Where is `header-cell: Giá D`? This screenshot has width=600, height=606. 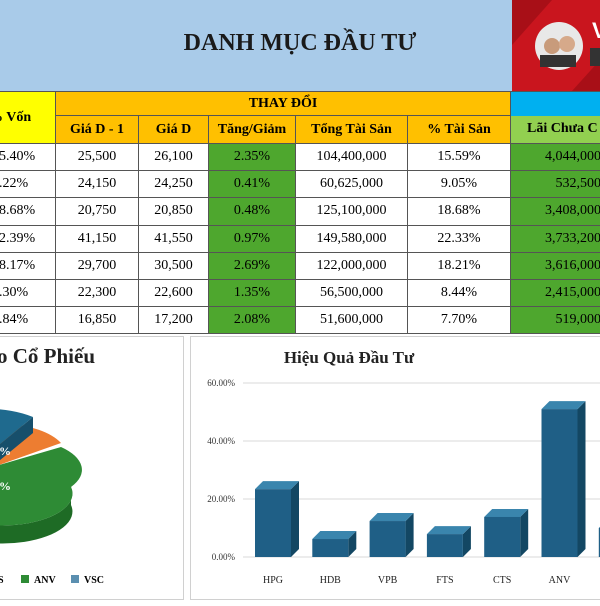
header-cell: Giá D is located at coordinates (173, 129).